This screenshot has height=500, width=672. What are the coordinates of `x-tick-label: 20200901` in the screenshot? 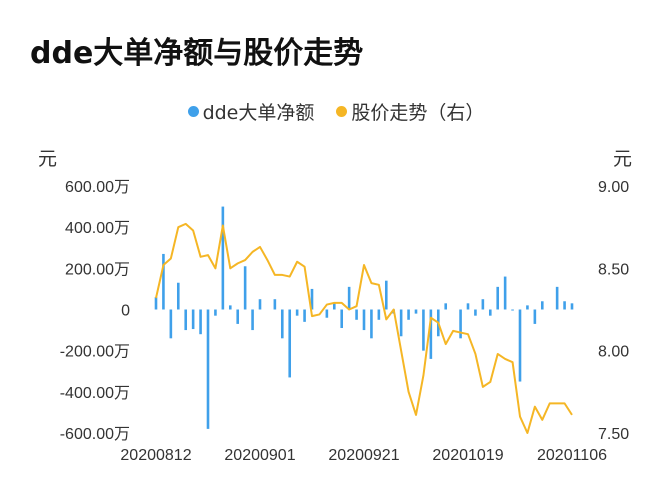 It's located at (259, 455).